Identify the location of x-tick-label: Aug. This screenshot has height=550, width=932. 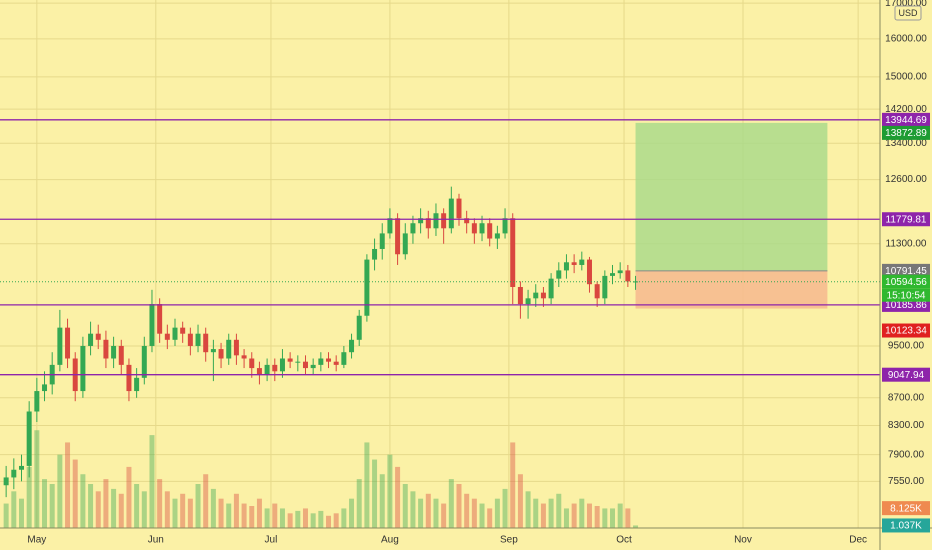
(390, 540).